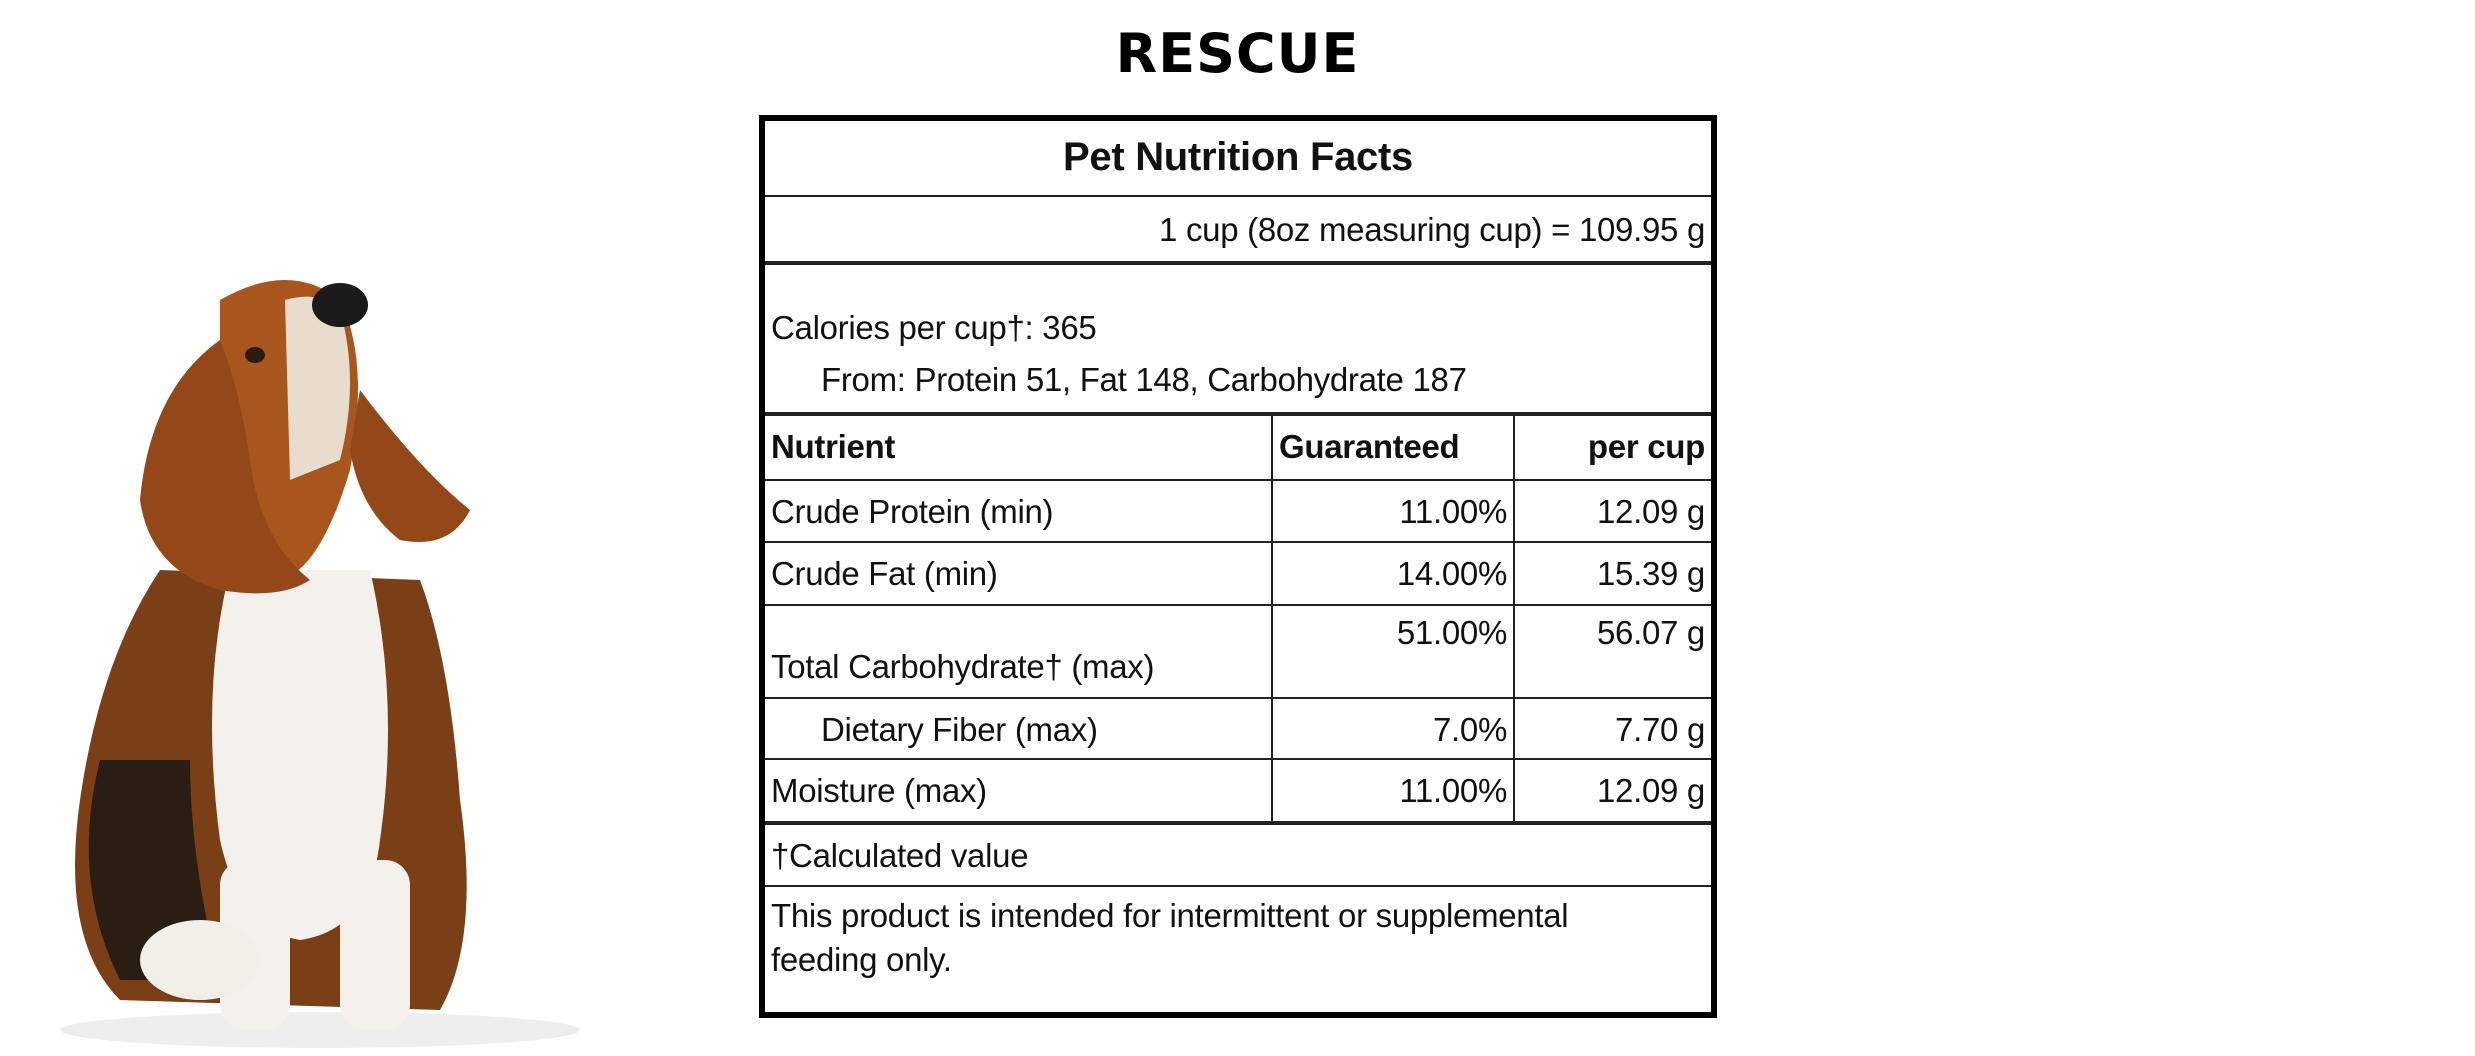 The width and height of the screenshot is (2475, 1056). What do you see at coordinates (900, 855) in the screenshot?
I see `footnote: †Calculated value` at bounding box center [900, 855].